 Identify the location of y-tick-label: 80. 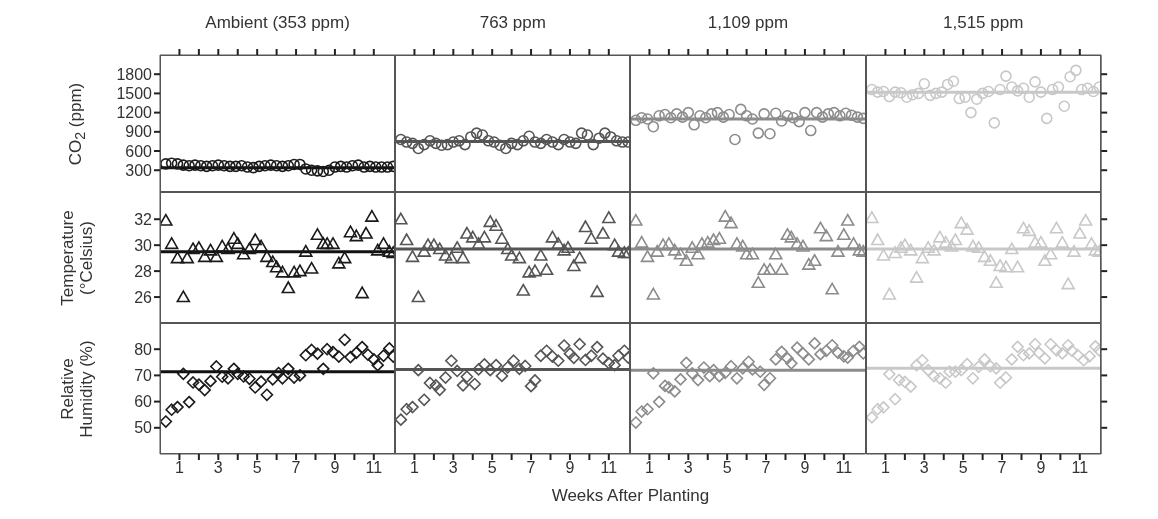
(143, 349).